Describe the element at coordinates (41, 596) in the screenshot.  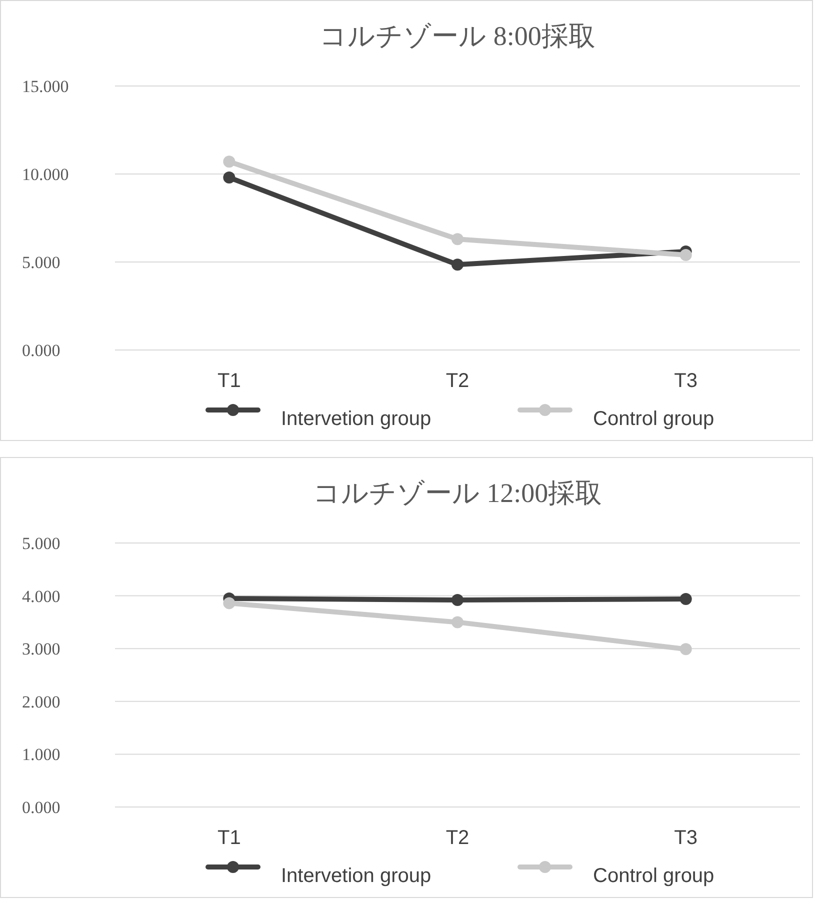
I see `y-tick-label: 4.000` at that location.